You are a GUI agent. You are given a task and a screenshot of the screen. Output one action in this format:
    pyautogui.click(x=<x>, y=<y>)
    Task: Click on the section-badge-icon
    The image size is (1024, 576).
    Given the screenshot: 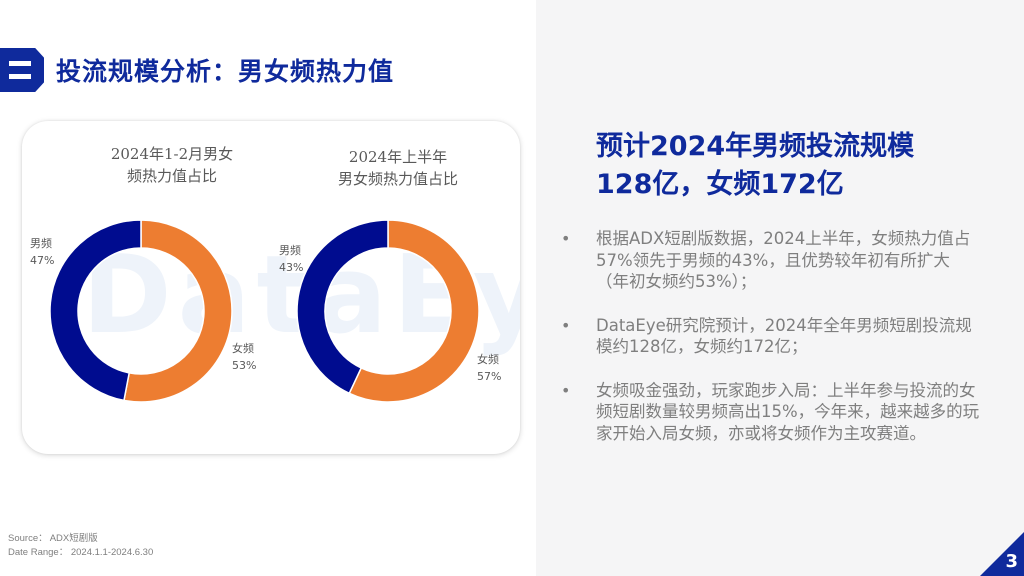 What is the action you would take?
    pyautogui.click(x=22, y=70)
    